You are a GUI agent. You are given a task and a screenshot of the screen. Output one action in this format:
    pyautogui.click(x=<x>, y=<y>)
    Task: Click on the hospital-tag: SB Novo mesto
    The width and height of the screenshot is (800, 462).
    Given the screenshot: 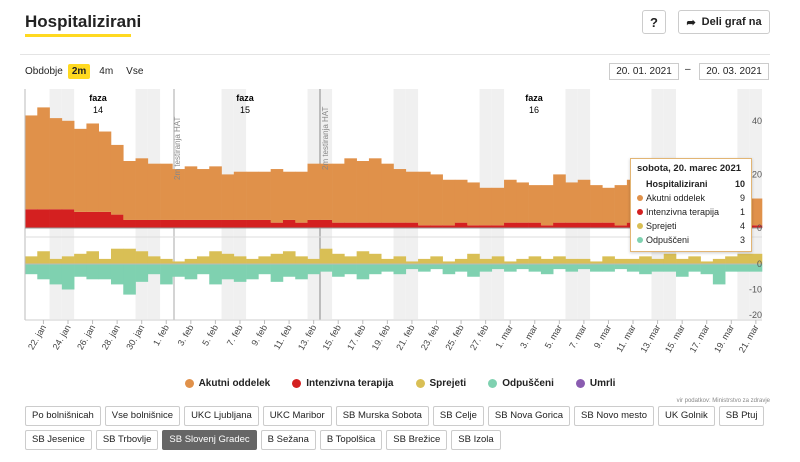 What is the action you would take?
    pyautogui.click(x=614, y=416)
    